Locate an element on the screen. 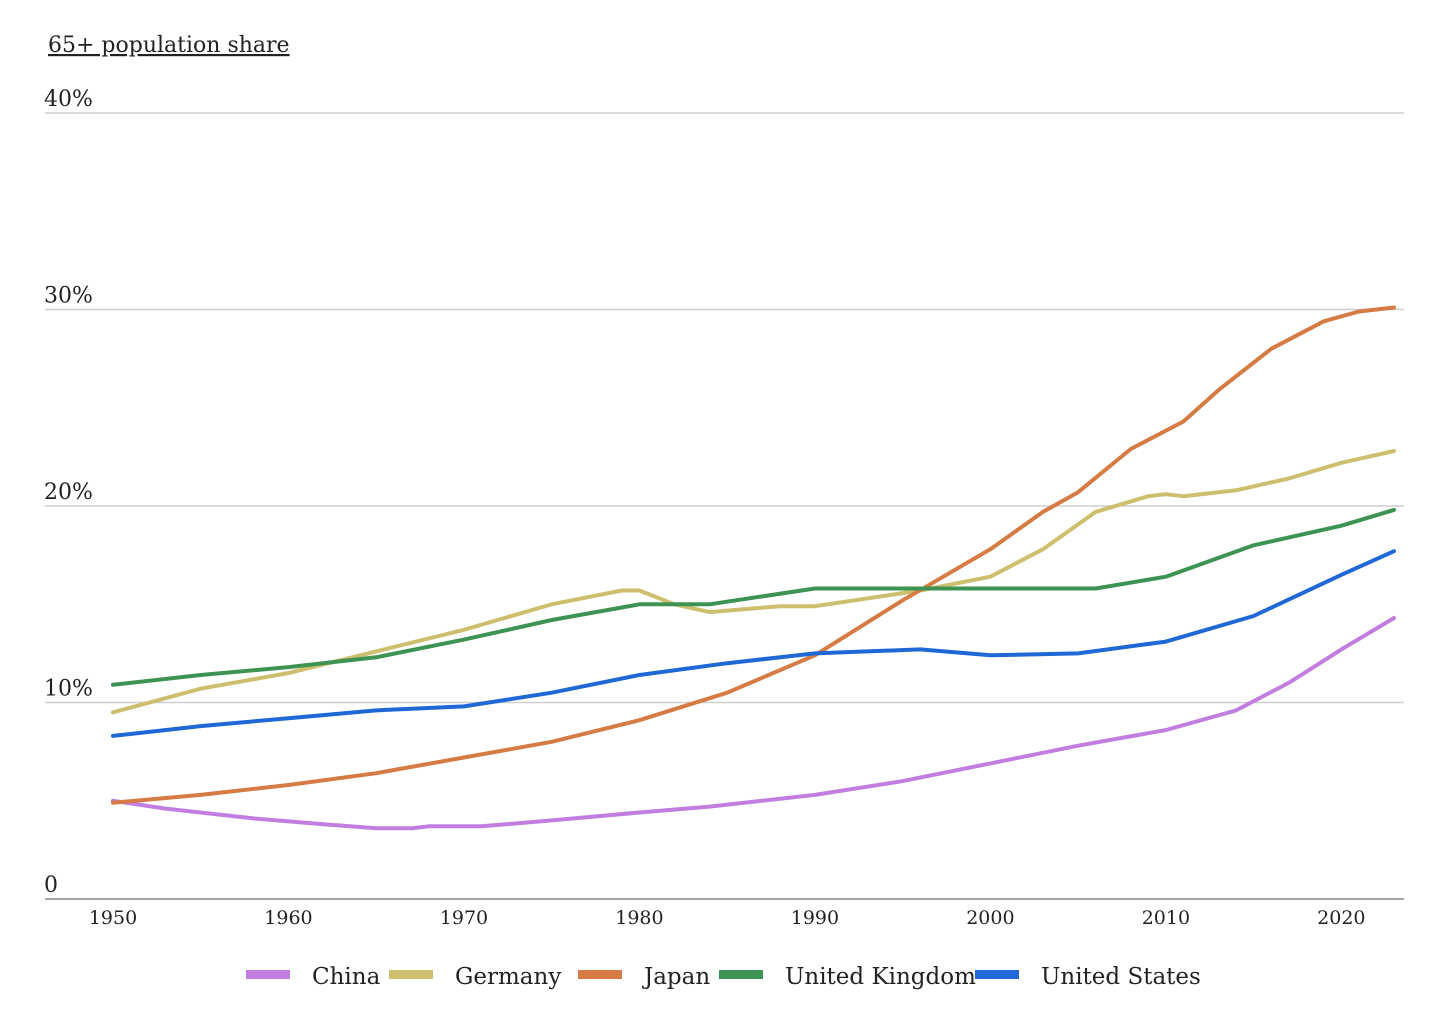 This screenshot has width=1450, height=1012. x-tick-label: 1950 is located at coordinates (113, 918).